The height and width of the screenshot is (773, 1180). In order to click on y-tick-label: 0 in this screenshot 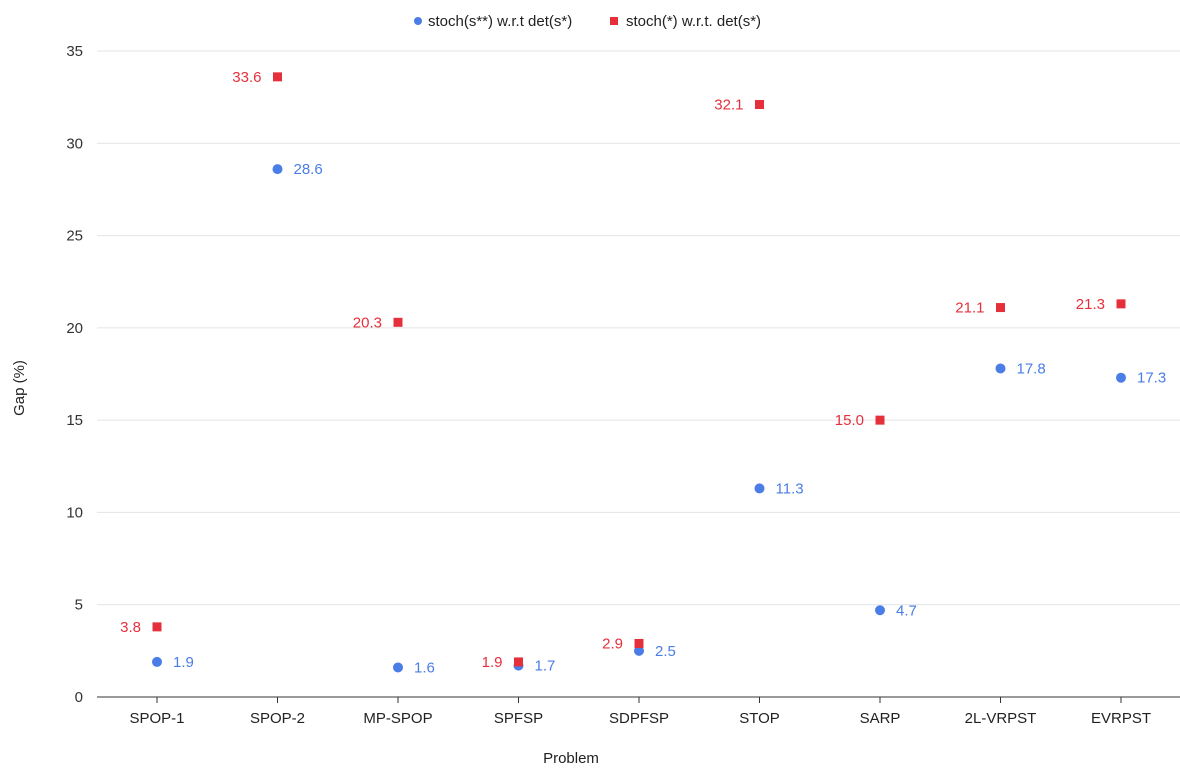, I will do `click(79, 697)`.